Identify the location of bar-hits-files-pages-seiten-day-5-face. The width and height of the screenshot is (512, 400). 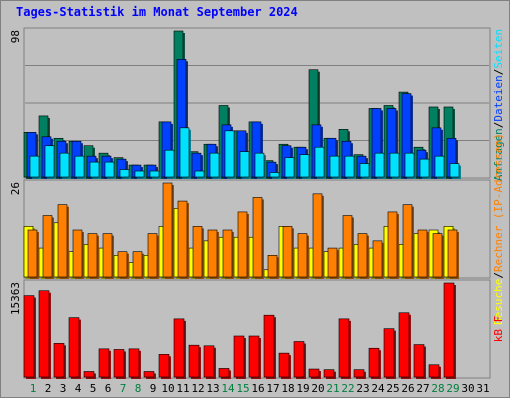
(94, 169).